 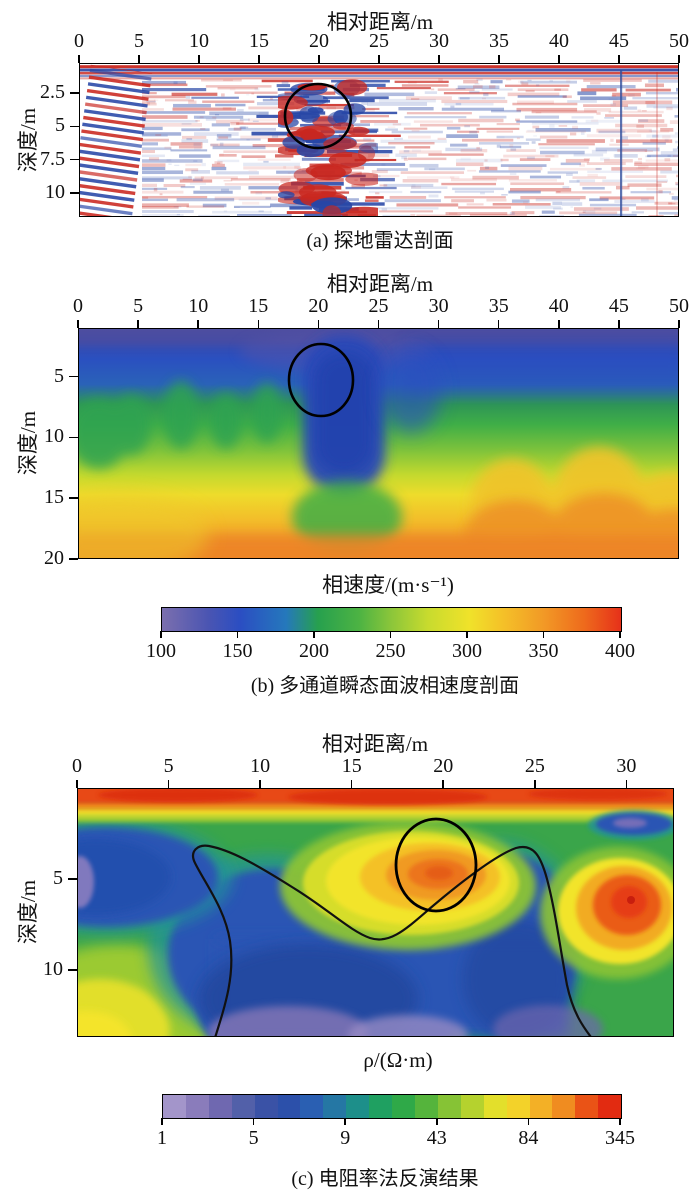 I want to click on central-high-resistivity-anomaly, so click(x=408, y=886).